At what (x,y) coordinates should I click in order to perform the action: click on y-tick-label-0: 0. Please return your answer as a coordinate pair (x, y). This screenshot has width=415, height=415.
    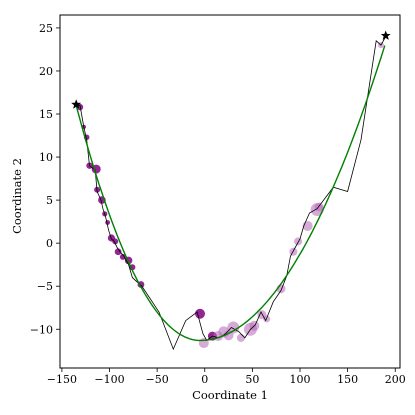
    Looking at the image, I should click on (49, 243).